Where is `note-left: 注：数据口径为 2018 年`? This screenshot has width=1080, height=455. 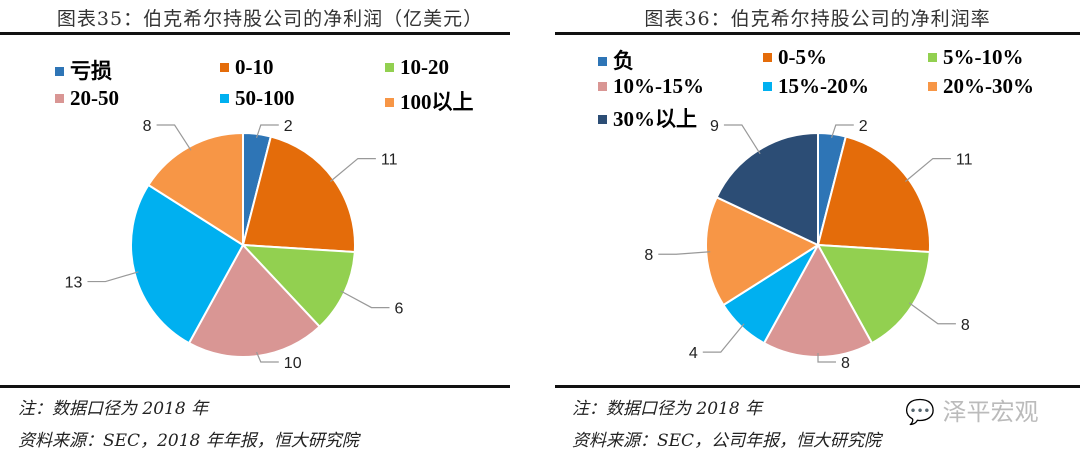 note-left: 注：数据口径为 2018 年 is located at coordinates (113, 409).